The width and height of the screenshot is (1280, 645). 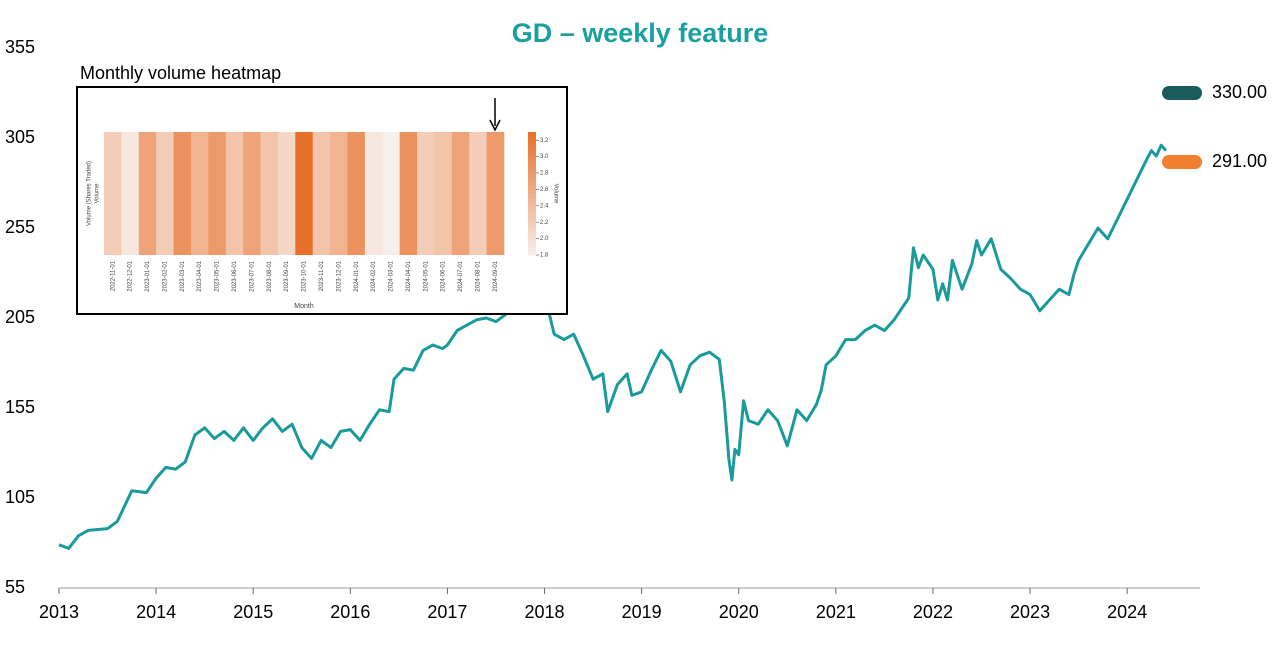 I want to click on x-tick-label: 2020, so click(x=739, y=612).